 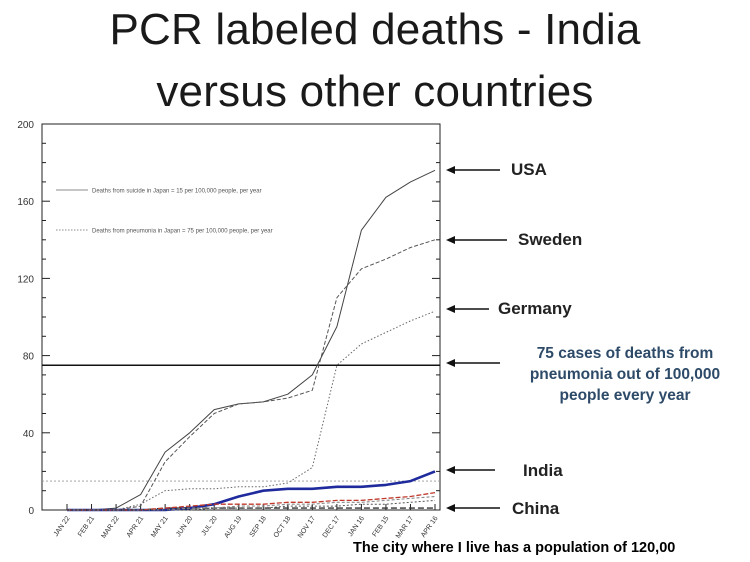 What do you see at coordinates (29, 357) in the screenshot?
I see `y-tick-label: 80` at bounding box center [29, 357].